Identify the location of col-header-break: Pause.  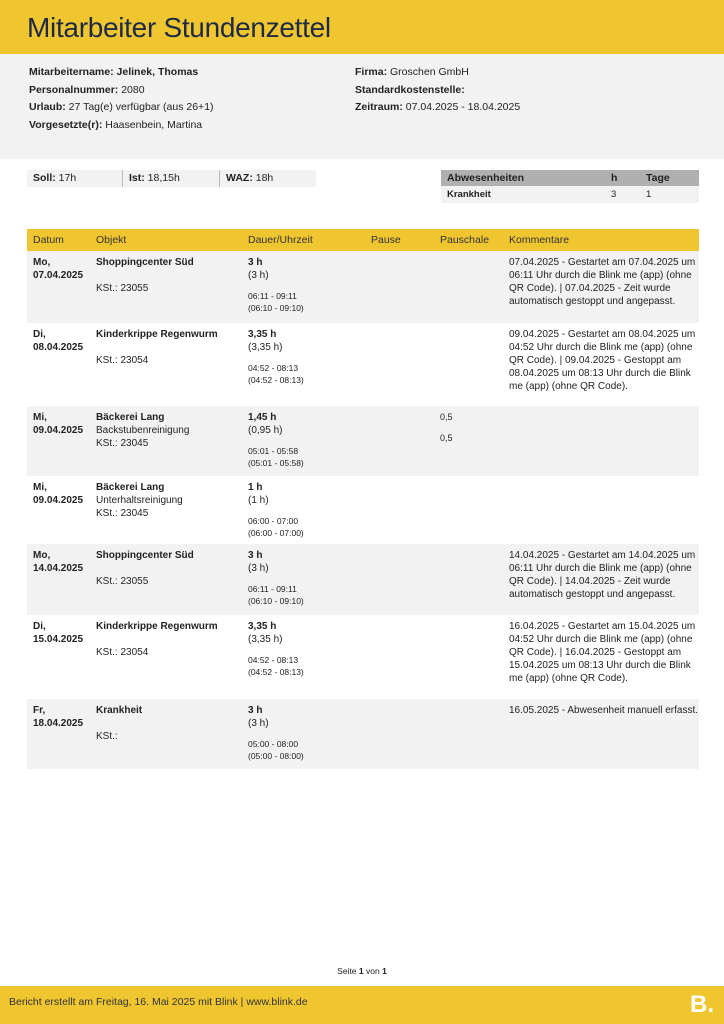
(386, 240).